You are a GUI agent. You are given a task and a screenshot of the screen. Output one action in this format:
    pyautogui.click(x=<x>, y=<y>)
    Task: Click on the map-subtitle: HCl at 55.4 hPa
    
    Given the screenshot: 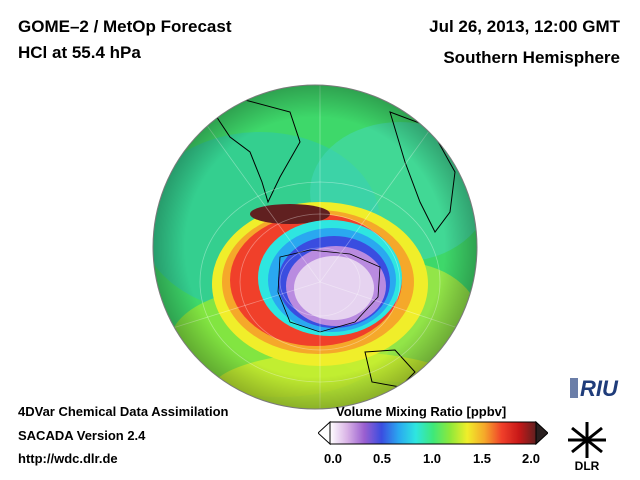 What is the action you would take?
    pyautogui.click(x=79, y=52)
    